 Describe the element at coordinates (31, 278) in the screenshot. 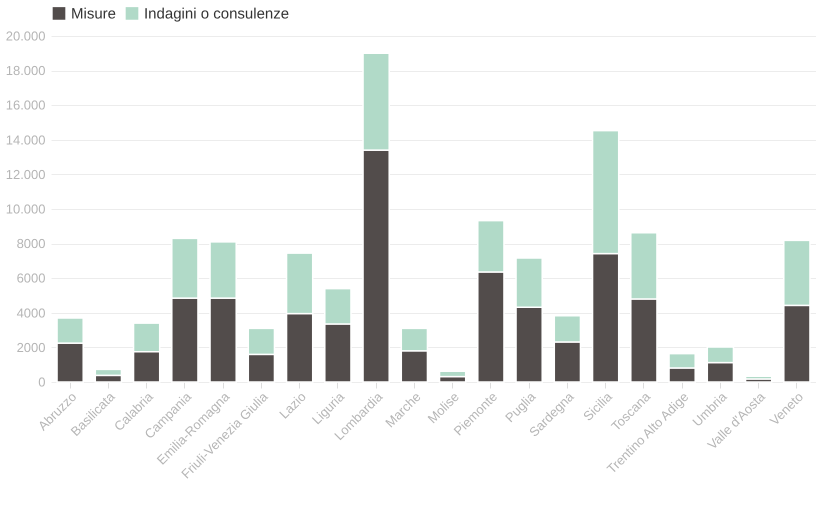

I see `y-tick-label: 6000` at that location.